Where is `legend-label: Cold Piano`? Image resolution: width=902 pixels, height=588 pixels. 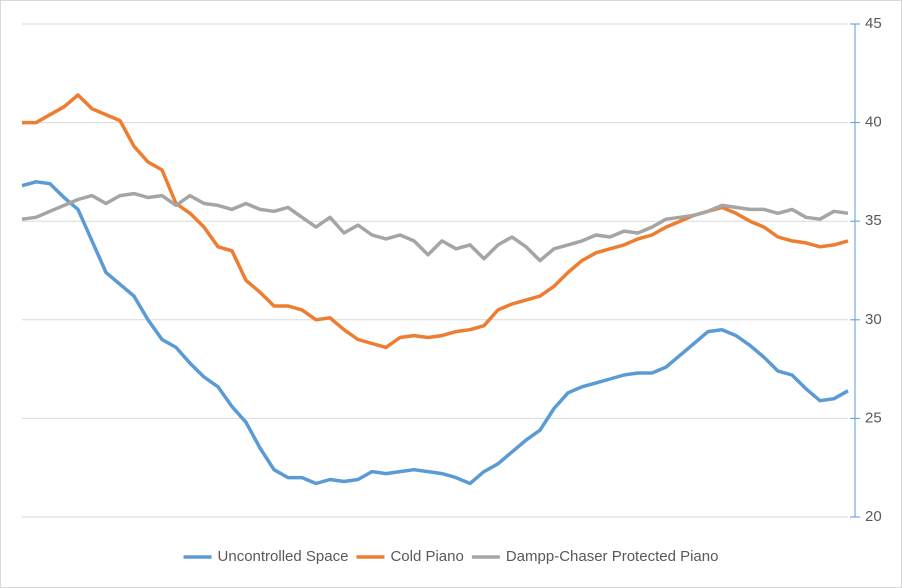
legend-label: Cold Piano is located at coordinates (426, 556).